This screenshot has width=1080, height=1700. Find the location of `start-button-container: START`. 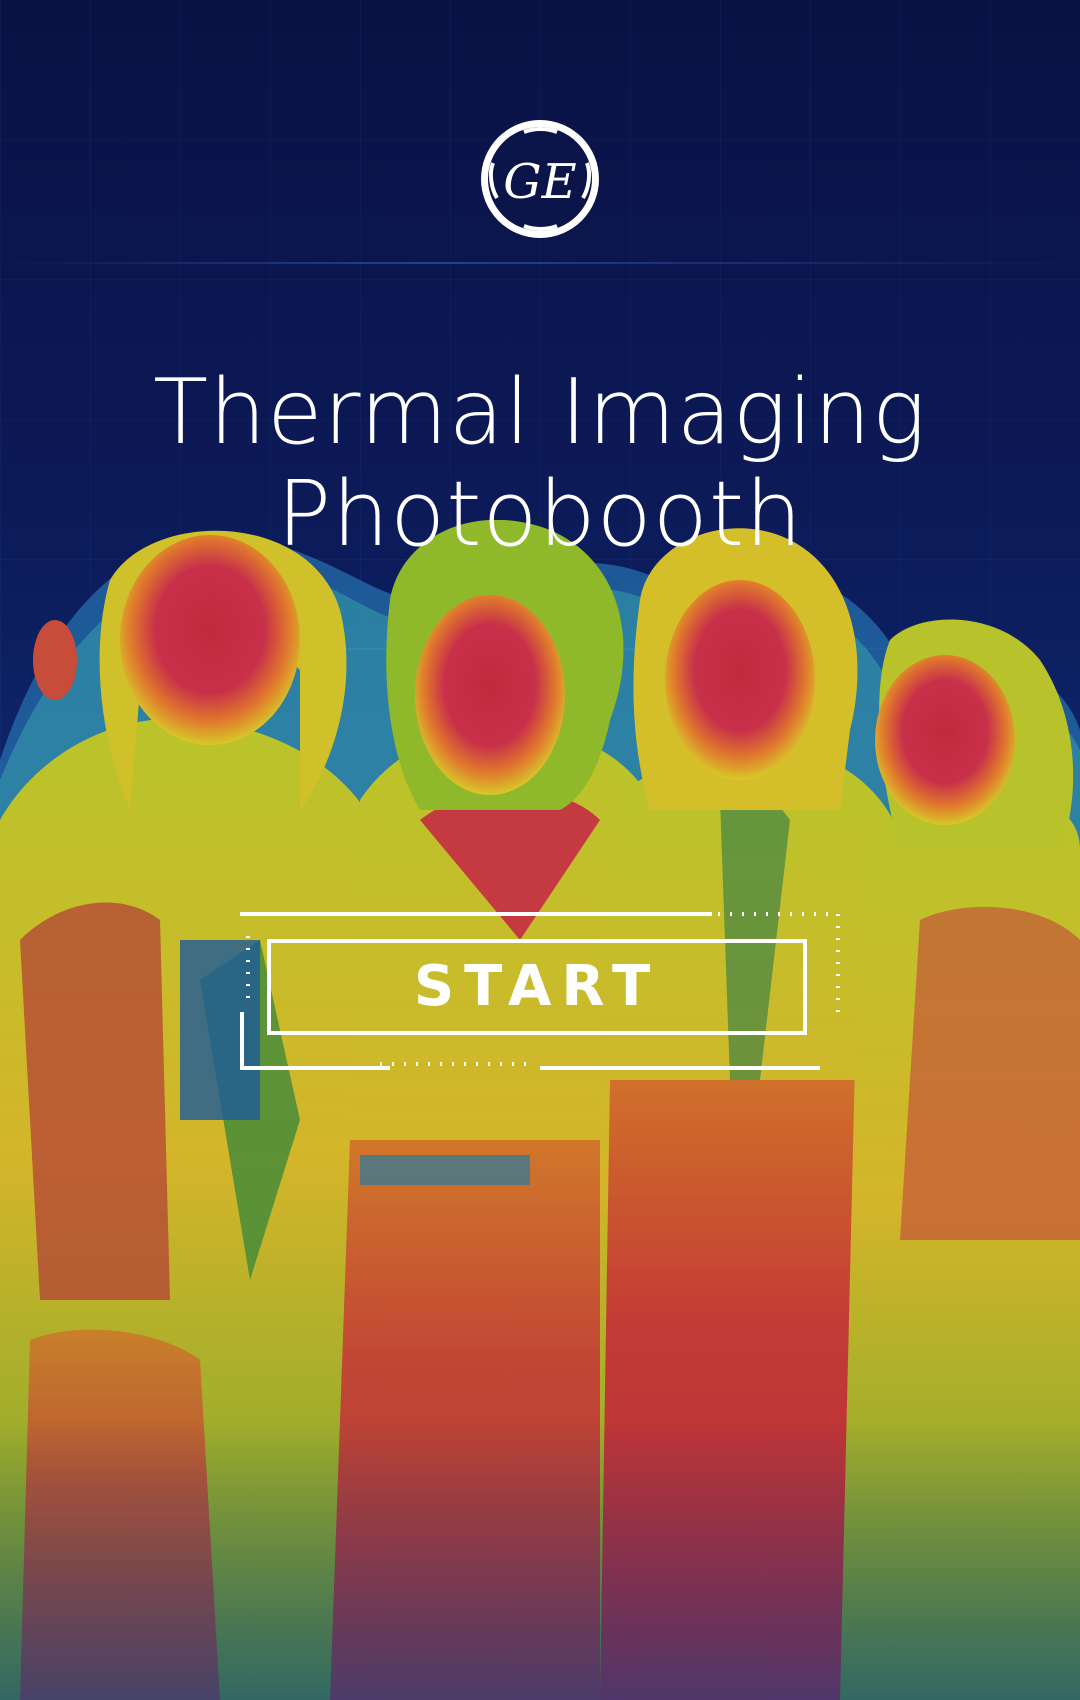

start-button-container: START is located at coordinates (540, 991).